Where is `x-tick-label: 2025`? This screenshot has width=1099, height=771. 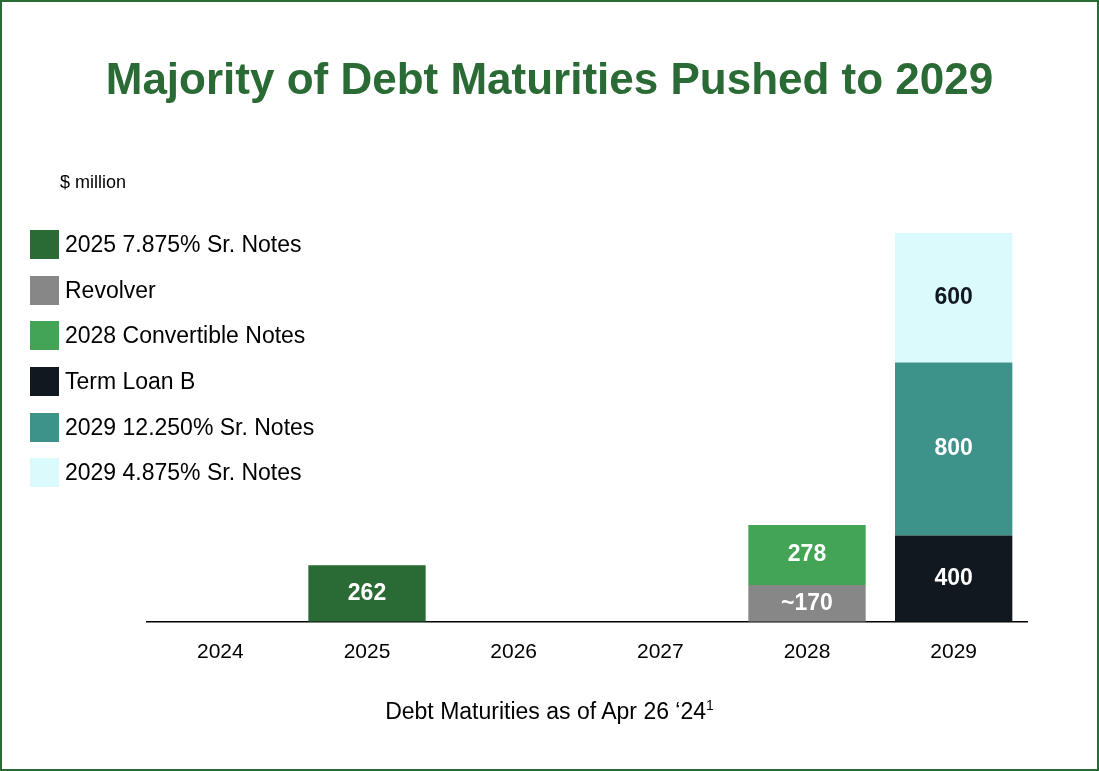
x-tick-label: 2025 is located at coordinates (367, 651).